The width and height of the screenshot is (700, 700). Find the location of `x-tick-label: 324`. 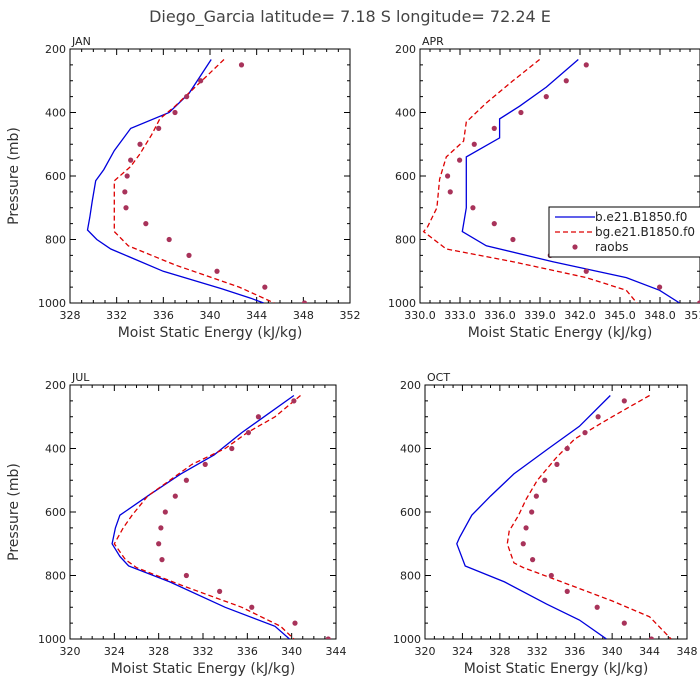

x-tick-label: 324 is located at coordinates (462, 651).